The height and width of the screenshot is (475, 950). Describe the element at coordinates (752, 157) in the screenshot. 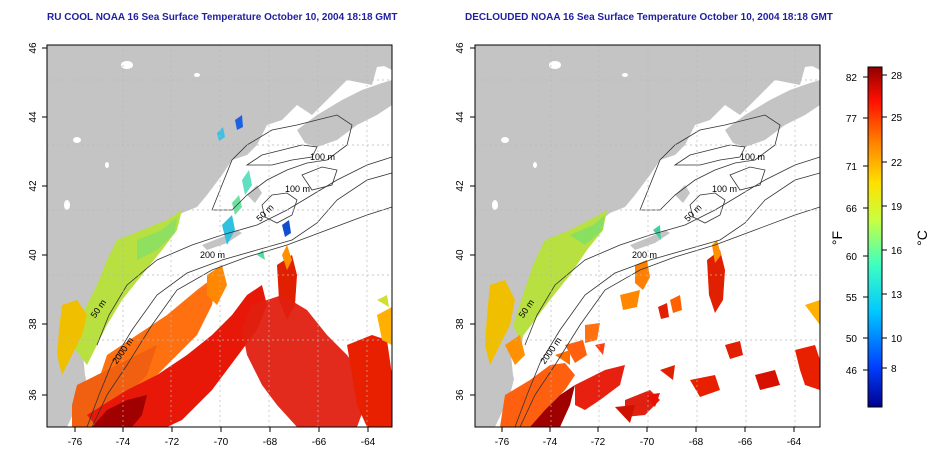

I see `right-contour-label-100m-a: 100 m` at that location.